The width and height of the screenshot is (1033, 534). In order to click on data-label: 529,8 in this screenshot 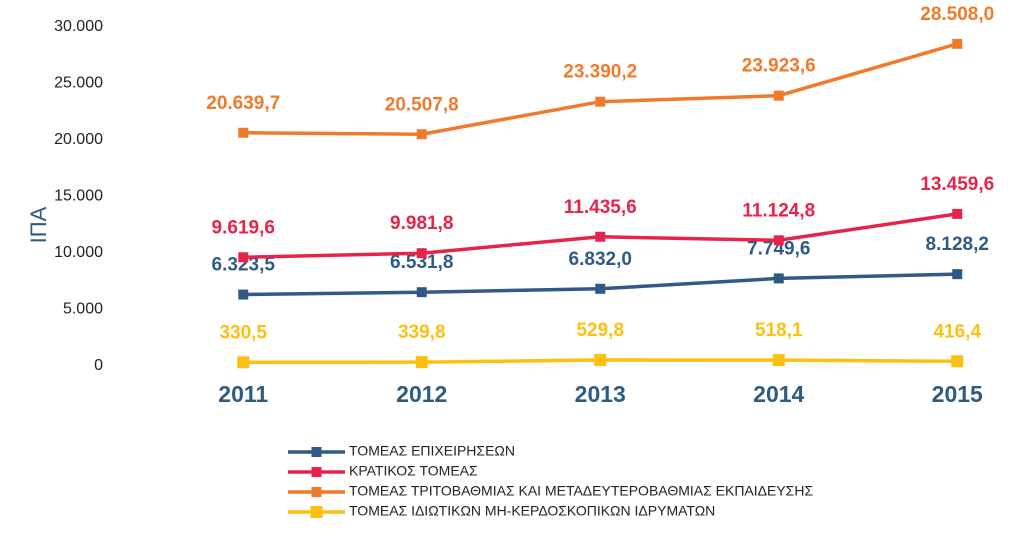, I will do `click(600, 330)`.